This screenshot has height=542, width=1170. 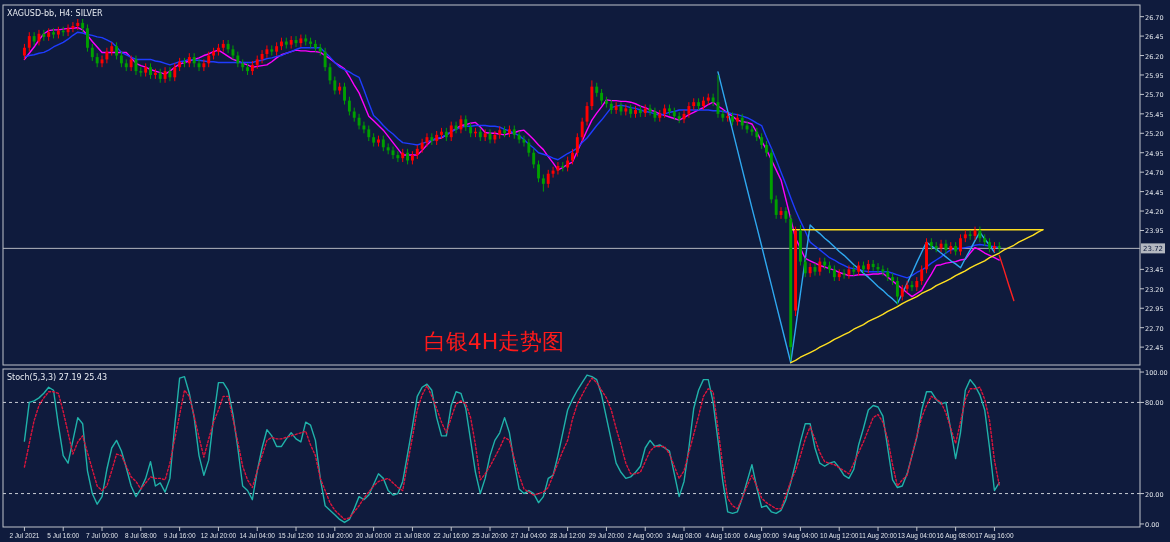 I want to click on text: Stoch(5,3,3) 27.19 25.43, so click(x=57, y=377).